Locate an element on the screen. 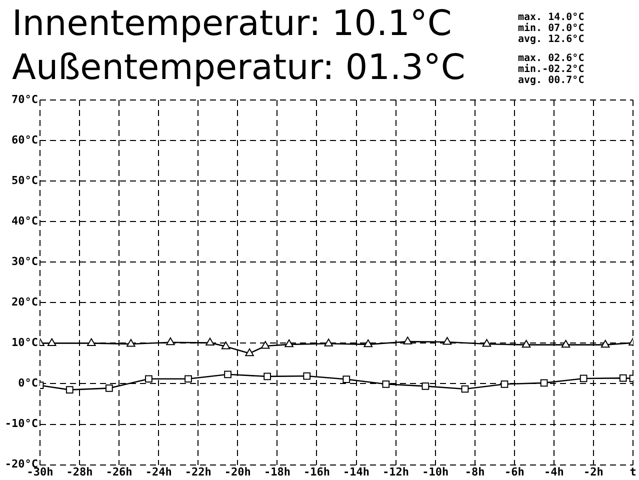  x-tick-label: -26h is located at coordinates (119, 471).